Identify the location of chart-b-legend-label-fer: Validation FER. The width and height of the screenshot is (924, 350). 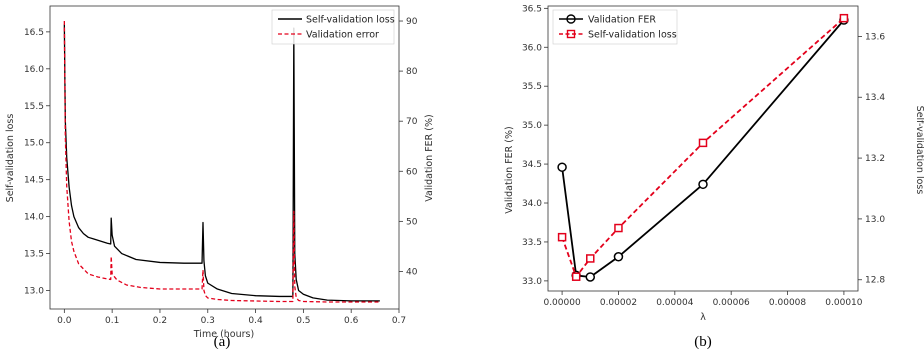
(622, 20).